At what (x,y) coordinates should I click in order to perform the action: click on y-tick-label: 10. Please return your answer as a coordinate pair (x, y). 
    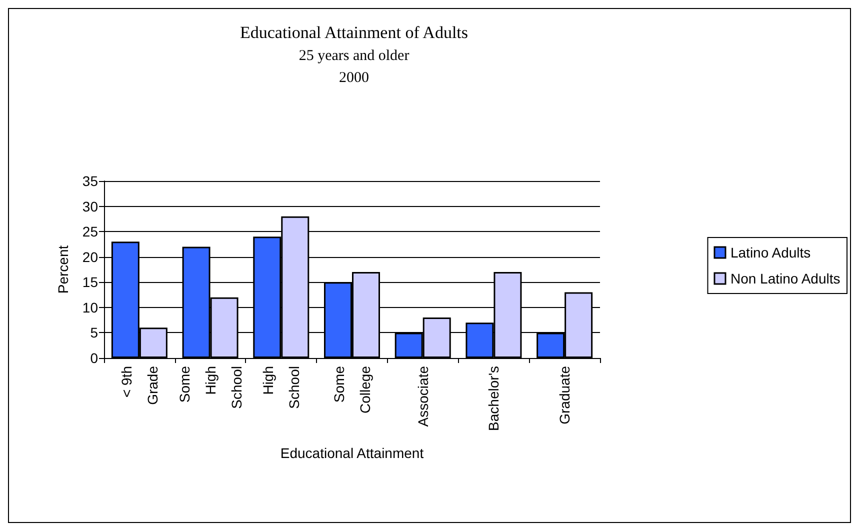
    Looking at the image, I should click on (90, 307).